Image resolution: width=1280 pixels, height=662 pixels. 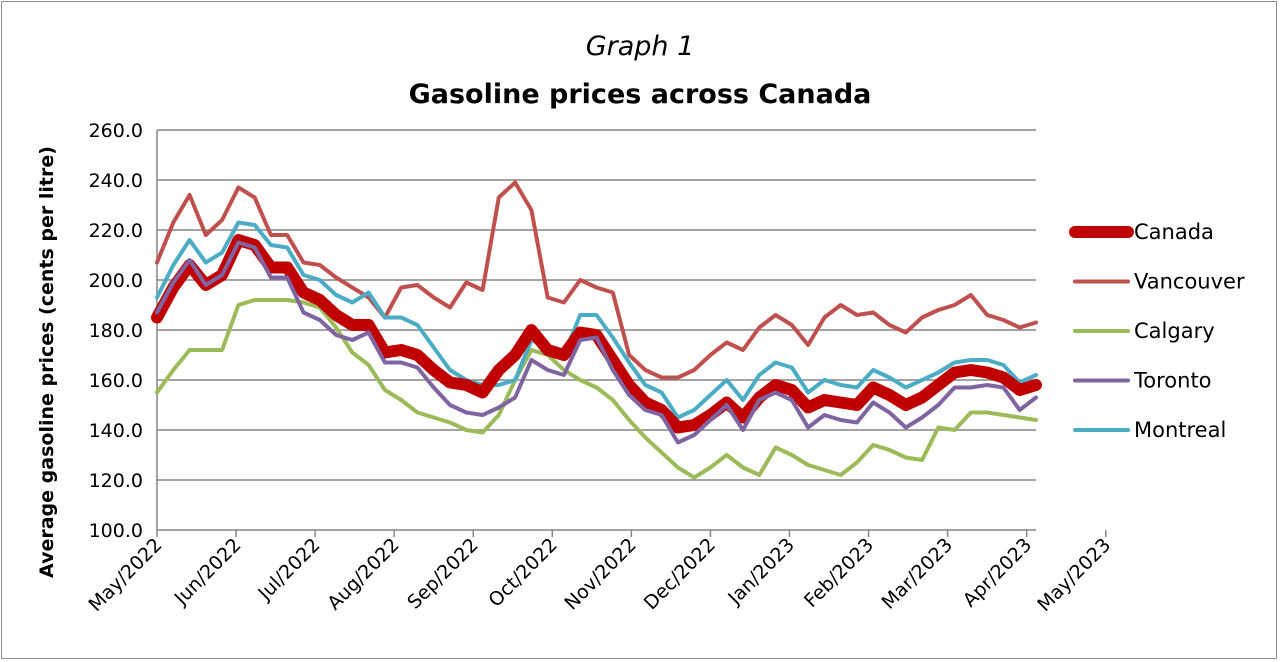 What do you see at coordinates (998, 573) in the screenshot?
I see `x-tick-label: Apr/2023` at bounding box center [998, 573].